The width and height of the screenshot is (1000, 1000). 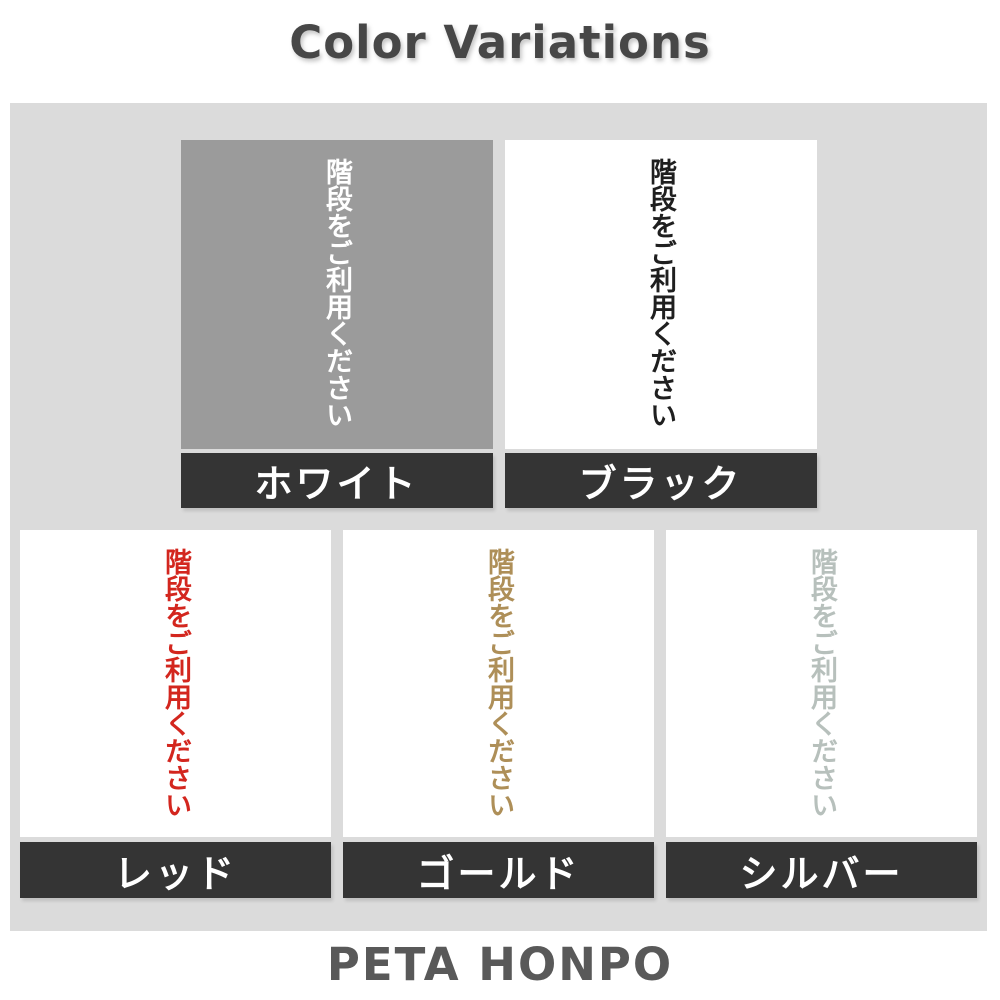 What do you see at coordinates (498, 874) in the screenshot?
I see `label-gold: ゴールド` at bounding box center [498, 874].